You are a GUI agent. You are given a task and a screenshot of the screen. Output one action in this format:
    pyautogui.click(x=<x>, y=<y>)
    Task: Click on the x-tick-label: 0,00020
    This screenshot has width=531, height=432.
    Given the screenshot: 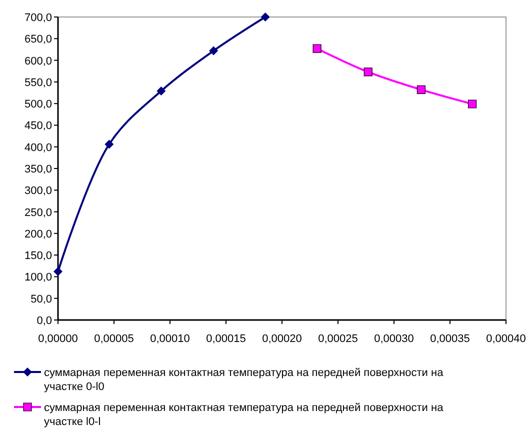 What is the action you would take?
    pyautogui.click(x=282, y=339)
    